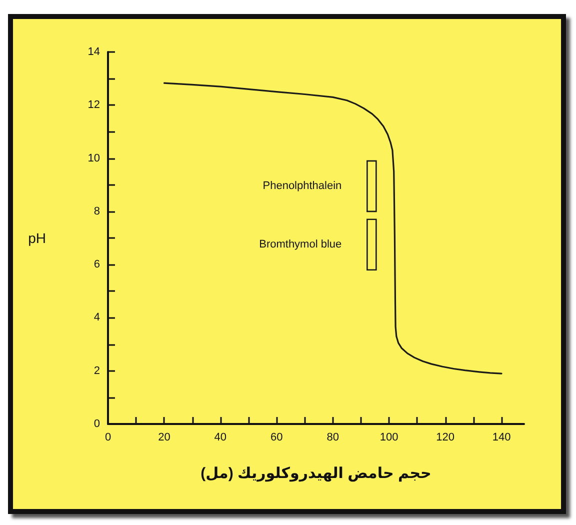 Image resolution: width=576 pixels, height=525 pixels. I want to click on x-tick-label: 100, so click(389, 438).